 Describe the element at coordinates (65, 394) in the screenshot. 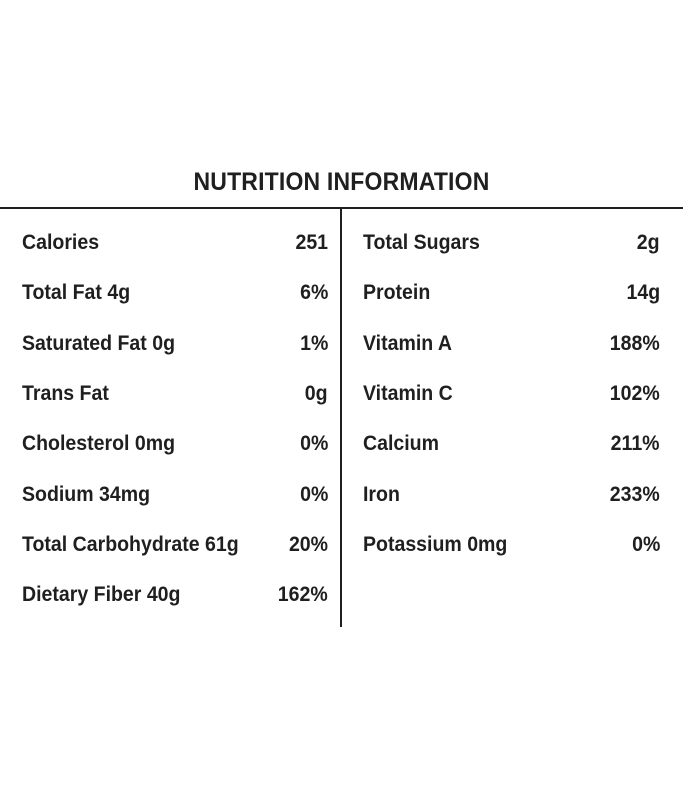

I see `nutrient-name: Trans Fat` at that location.